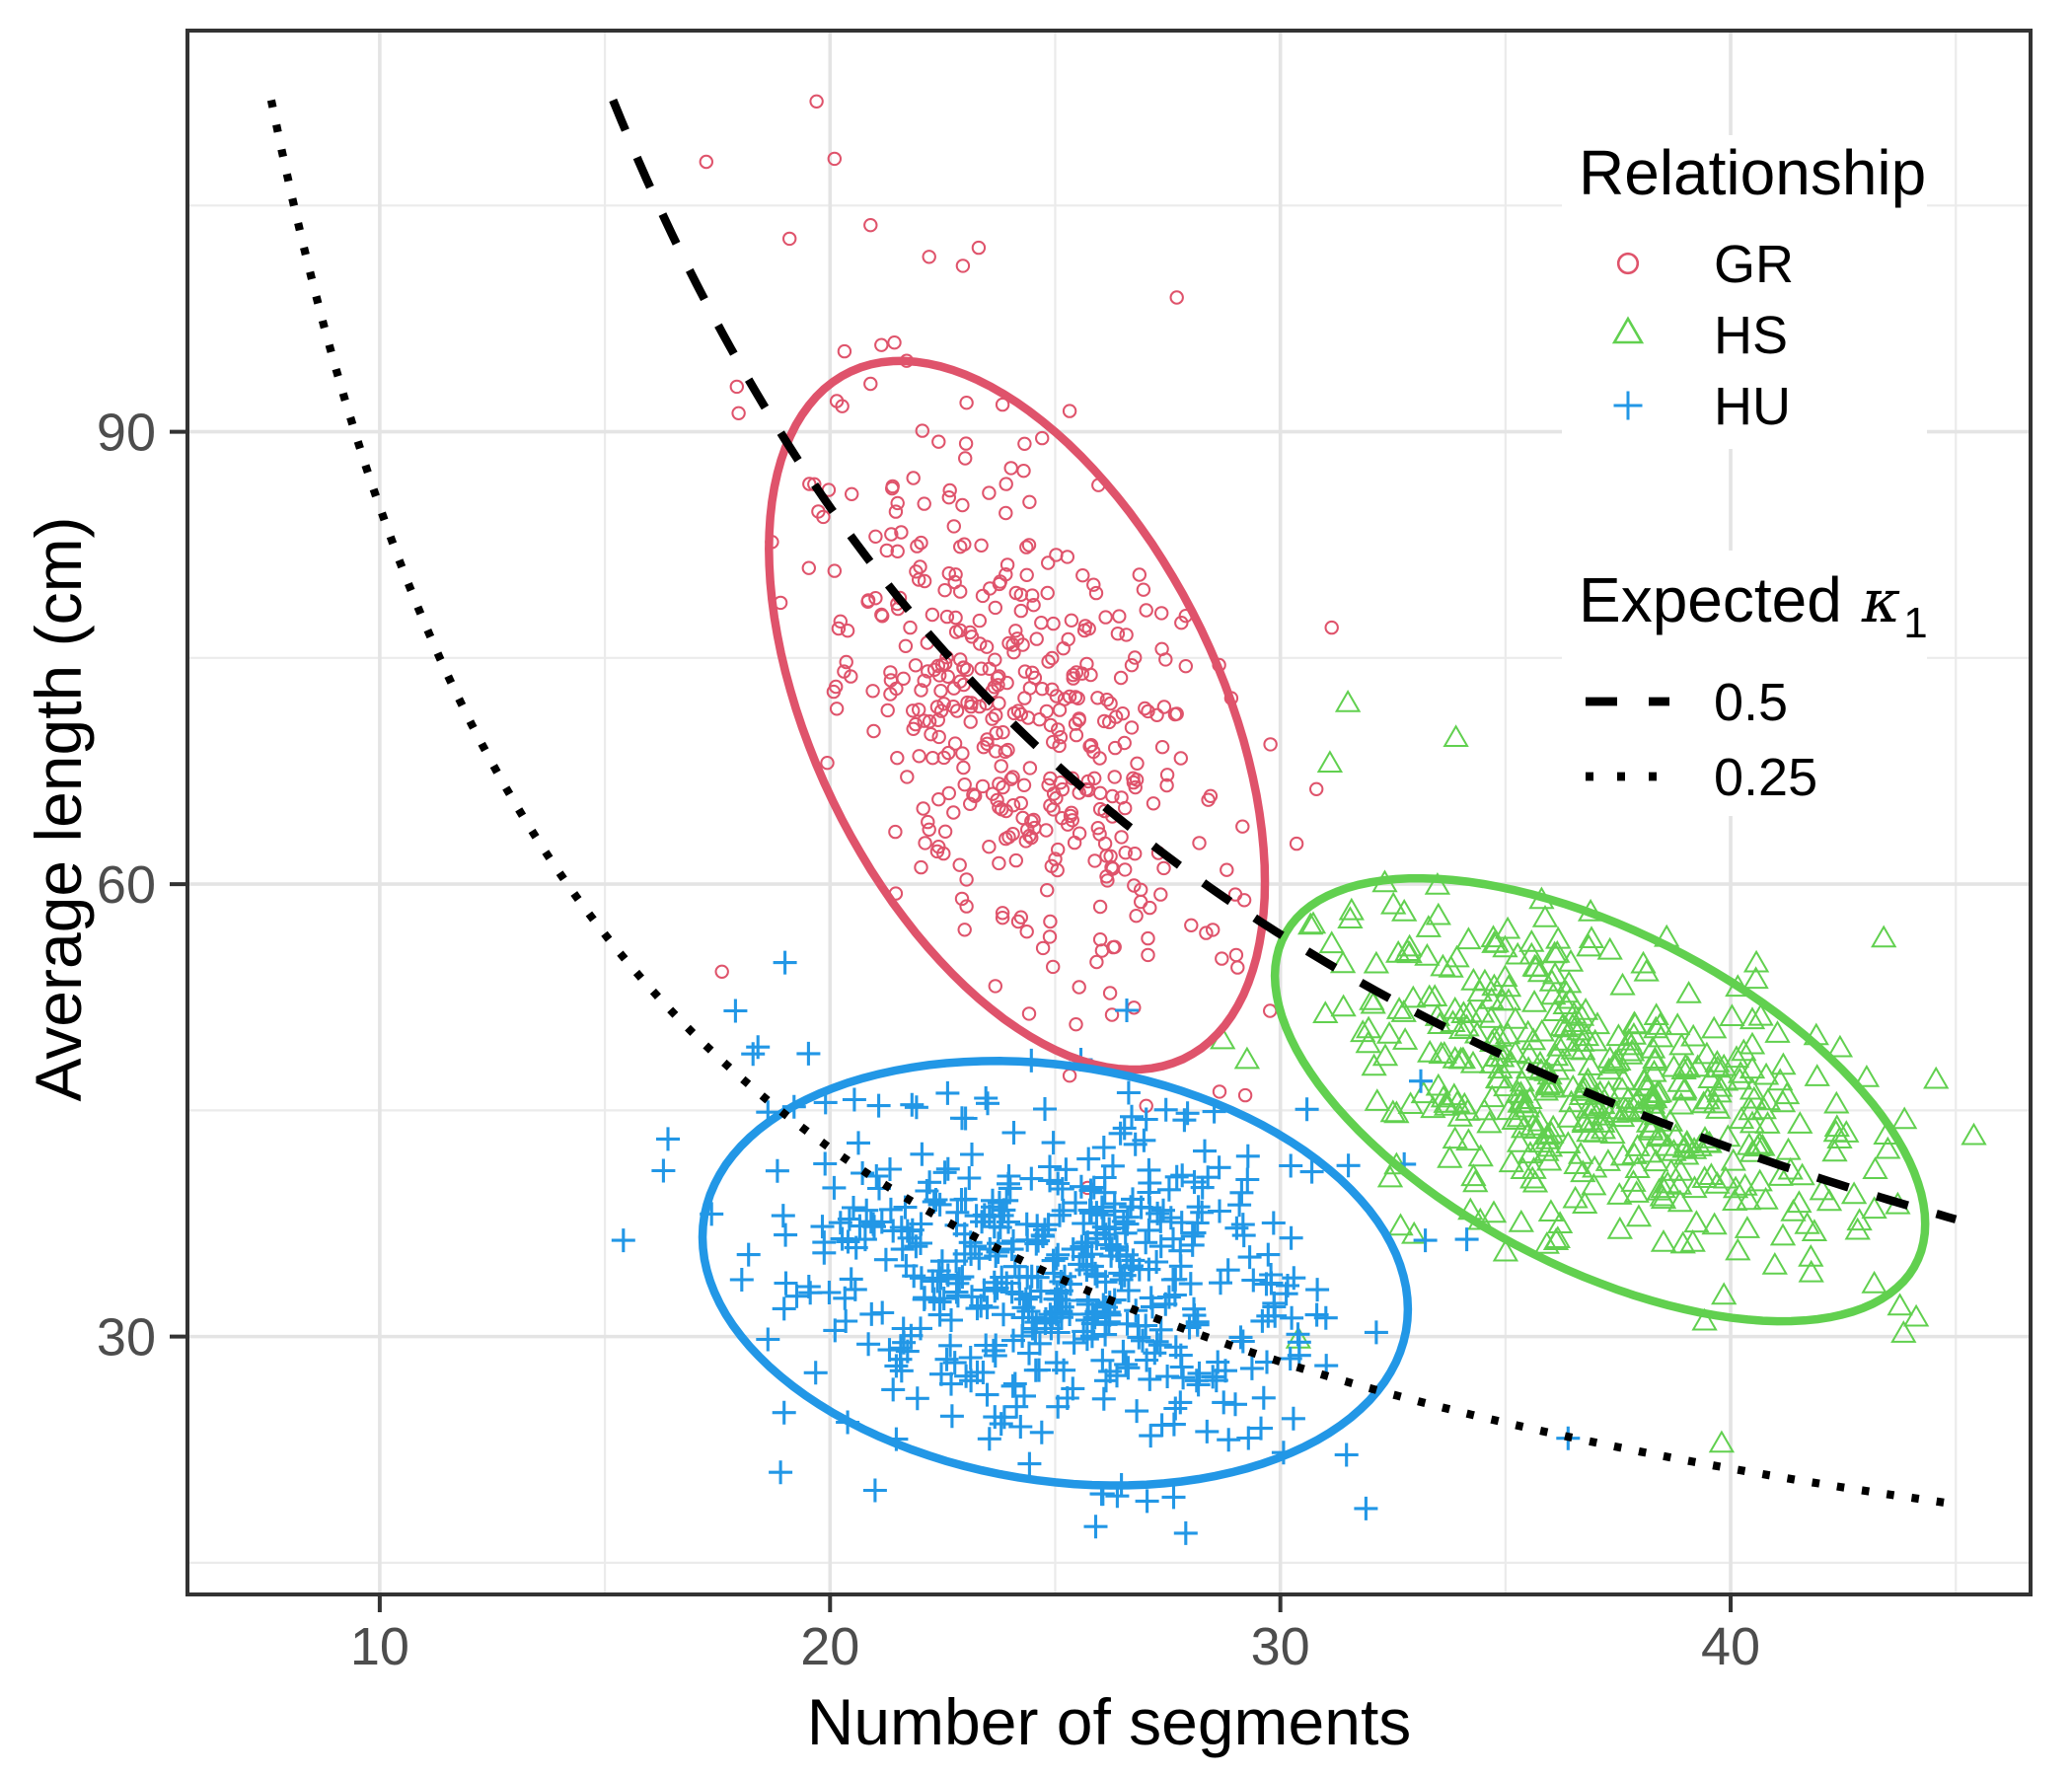 The width and height of the screenshot is (2072, 1776). What do you see at coordinates (127, 885) in the screenshot?
I see `y-tick-label: 60` at bounding box center [127, 885].